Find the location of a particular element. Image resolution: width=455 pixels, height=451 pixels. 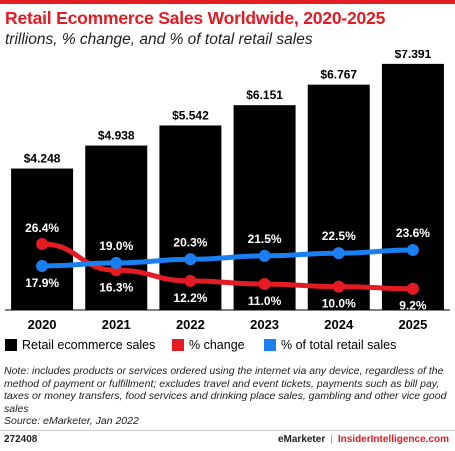

point-pct-change-2020 is located at coordinates (42, 244).